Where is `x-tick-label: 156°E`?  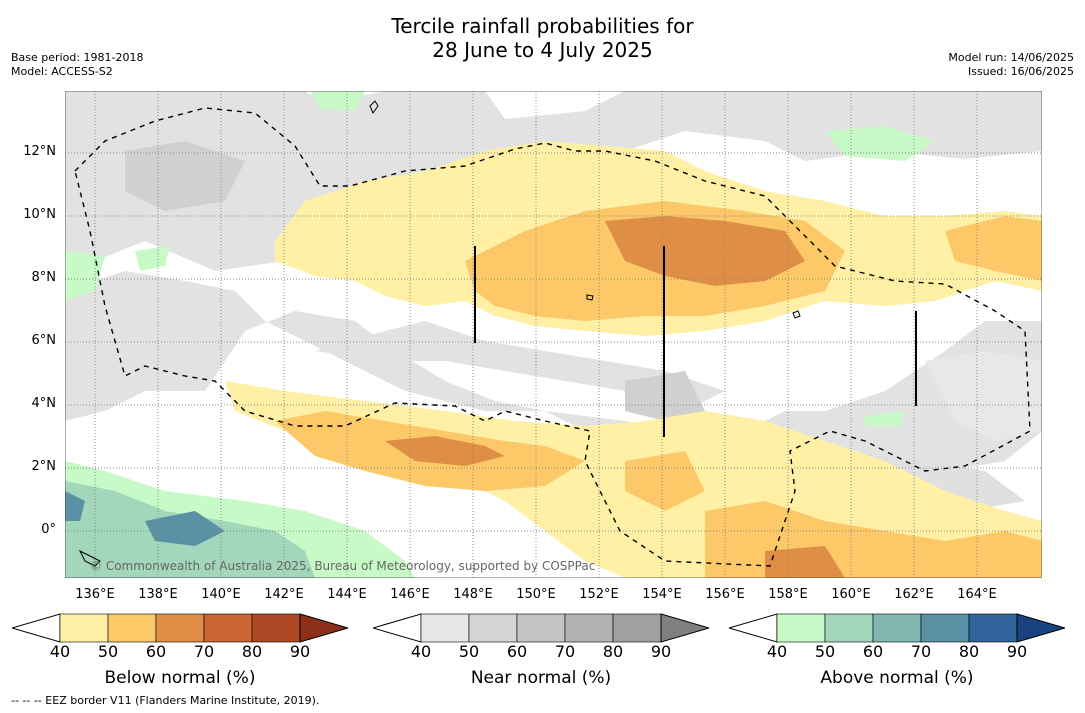
x-tick-label: 156°E is located at coordinates (725, 594).